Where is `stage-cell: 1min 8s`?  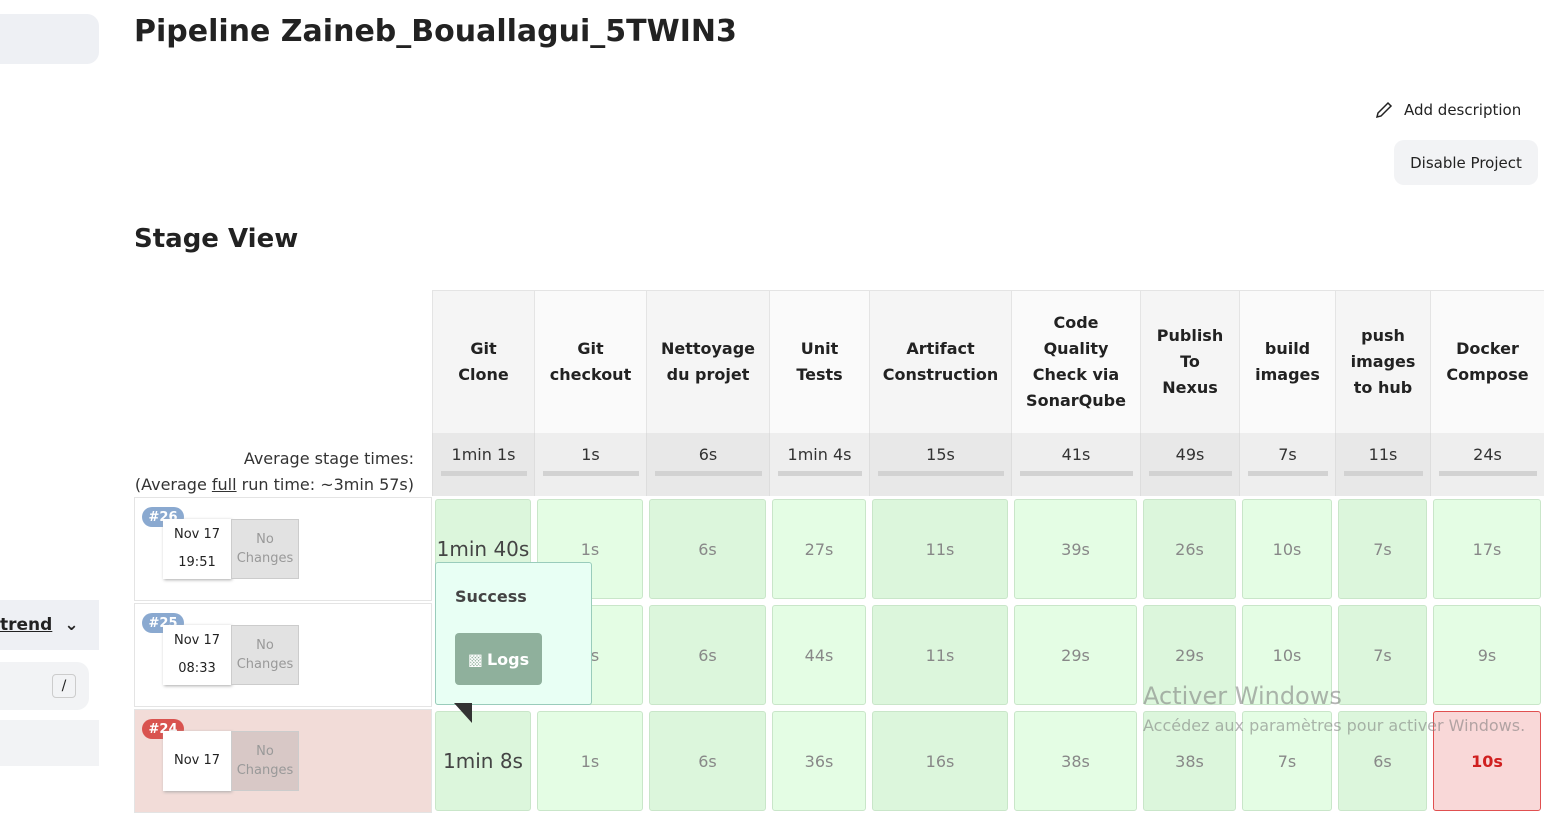 stage-cell: 1min 8s is located at coordinates (483, 761).